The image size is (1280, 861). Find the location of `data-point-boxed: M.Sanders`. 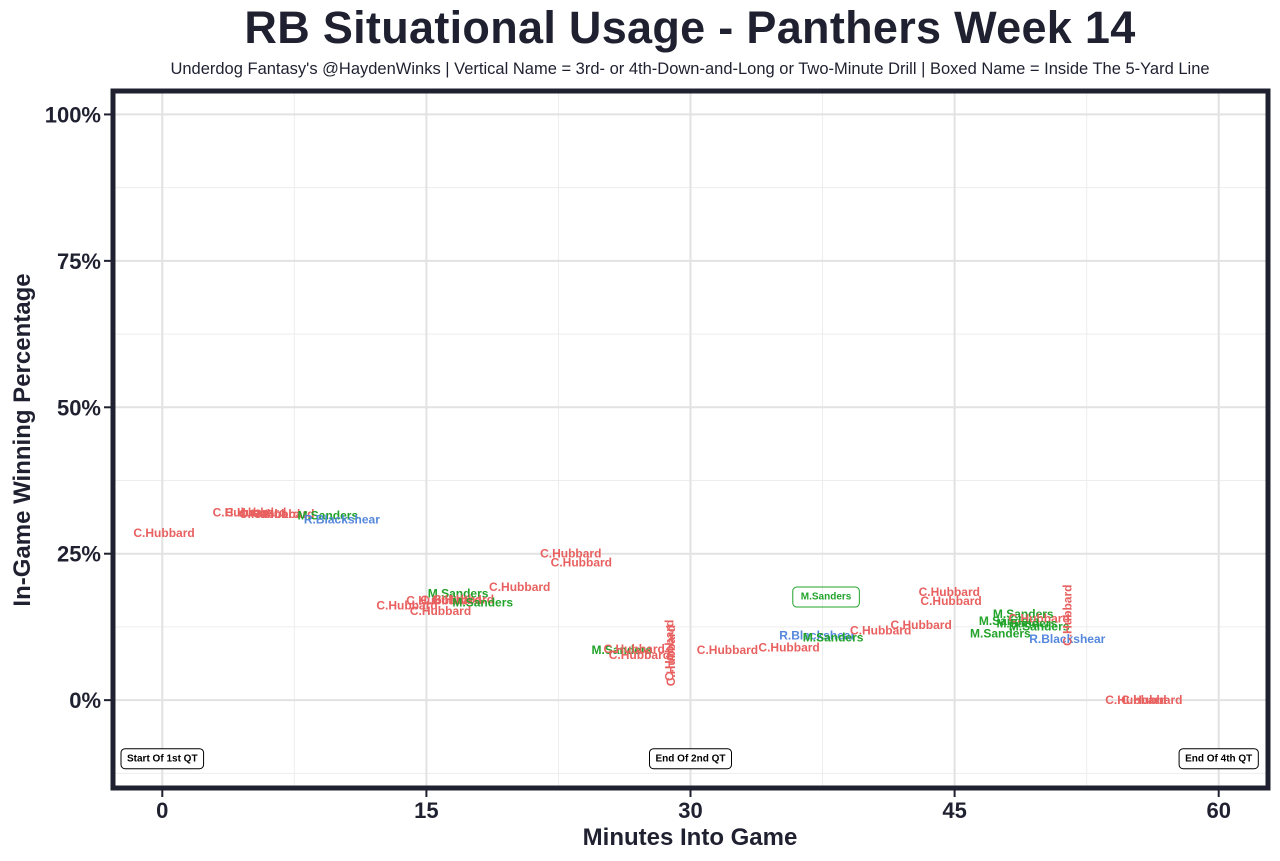

data-point-boxed: M.Sanders is located at coordinates (826, 597).